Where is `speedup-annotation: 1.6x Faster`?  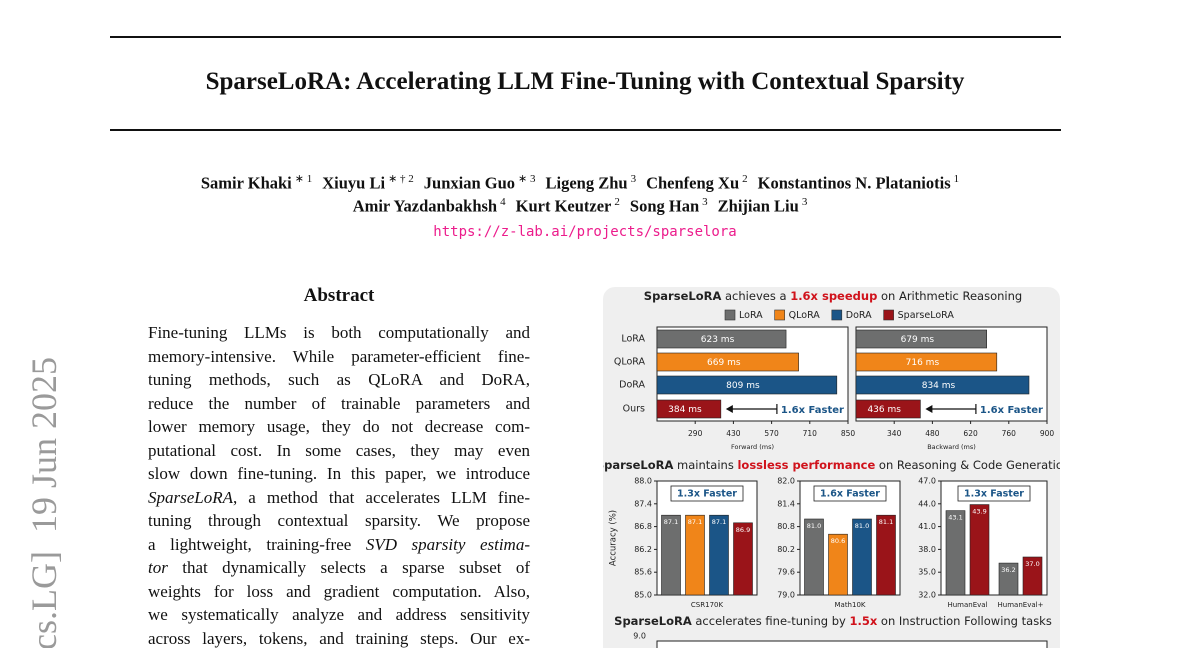 speedup-annotation: 1.6x Faster is located at coordinates (850, 494).